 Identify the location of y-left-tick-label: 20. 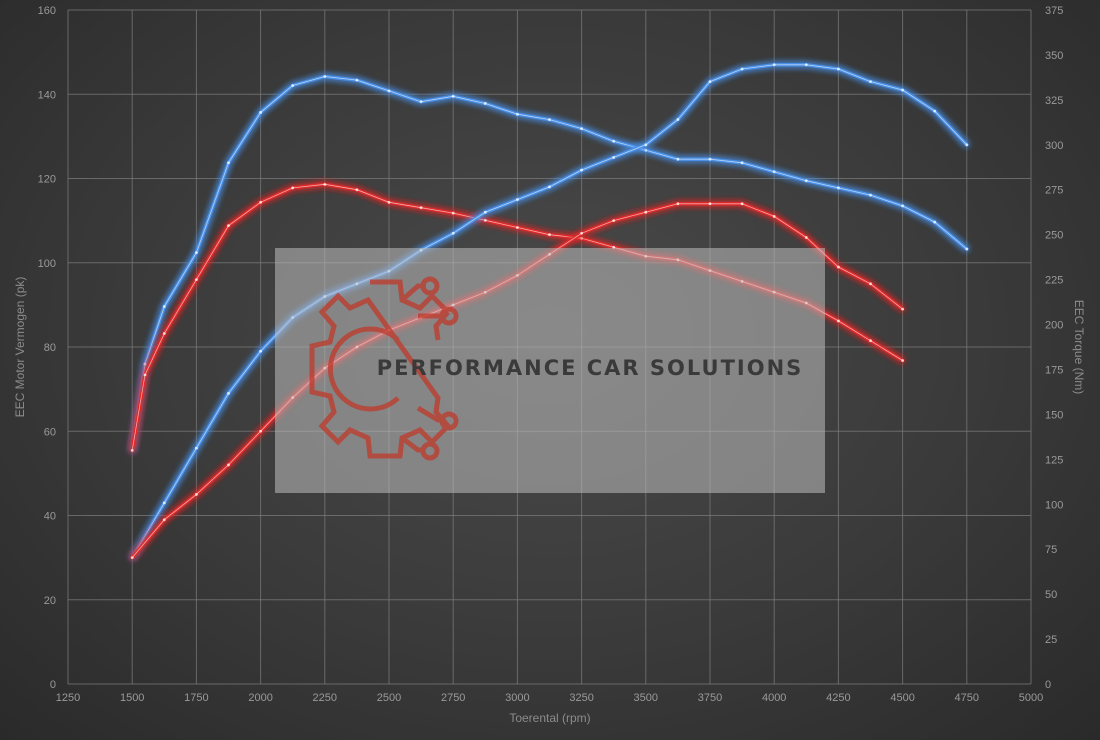
(50, 601).